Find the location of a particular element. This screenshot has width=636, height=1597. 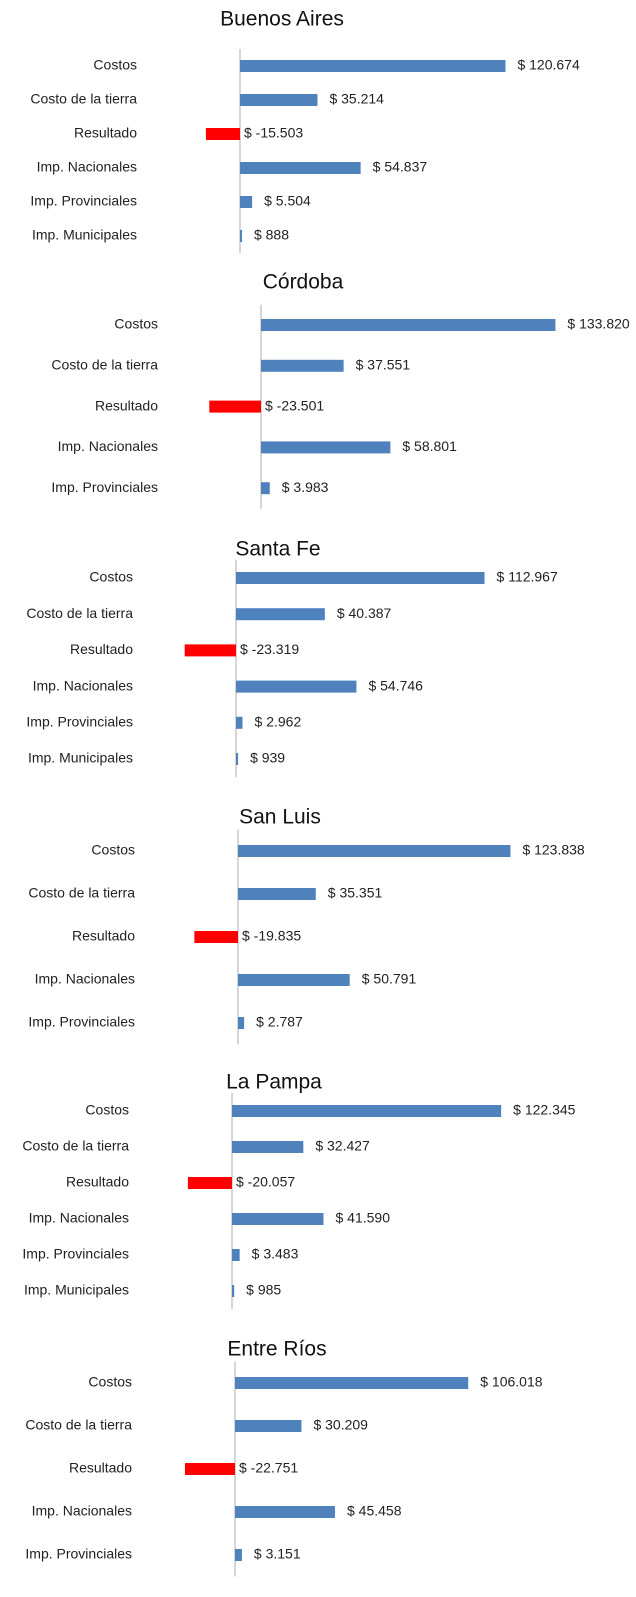

value-label: $ 120.674 is located at coordinates (548, 65).